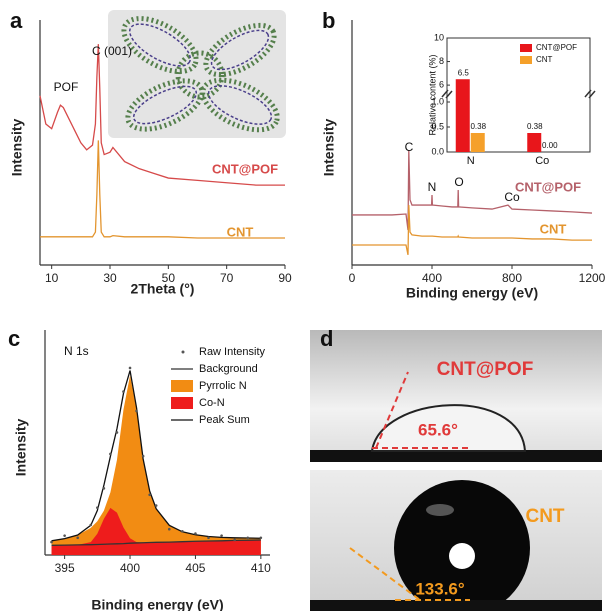 Image resolution: width=610 pixels, height=611 pixels. Describe the element at coordinates (112, 51) in the screenshot. I see `annotation: C (001)` at that location.